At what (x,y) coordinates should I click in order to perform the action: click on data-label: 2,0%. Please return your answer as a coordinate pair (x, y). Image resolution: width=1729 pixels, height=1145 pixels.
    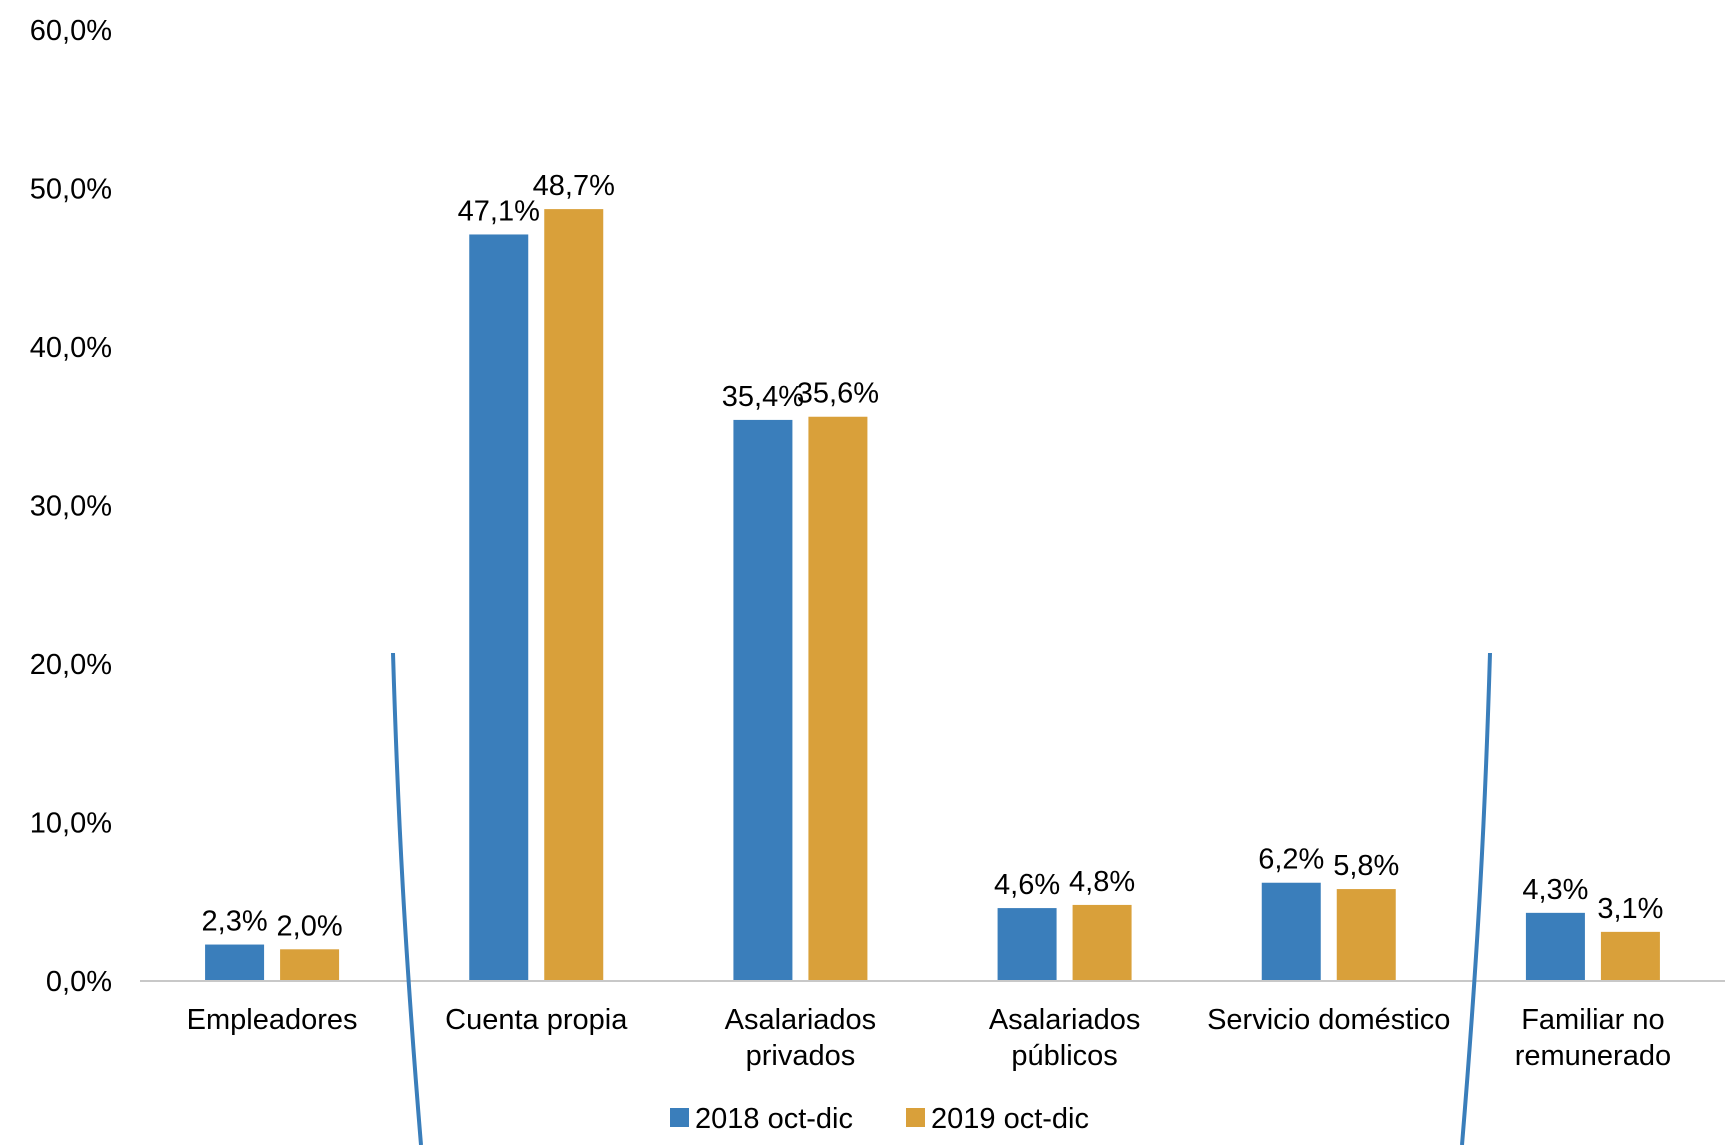
    Looking at the image, I should click on (310, 926).